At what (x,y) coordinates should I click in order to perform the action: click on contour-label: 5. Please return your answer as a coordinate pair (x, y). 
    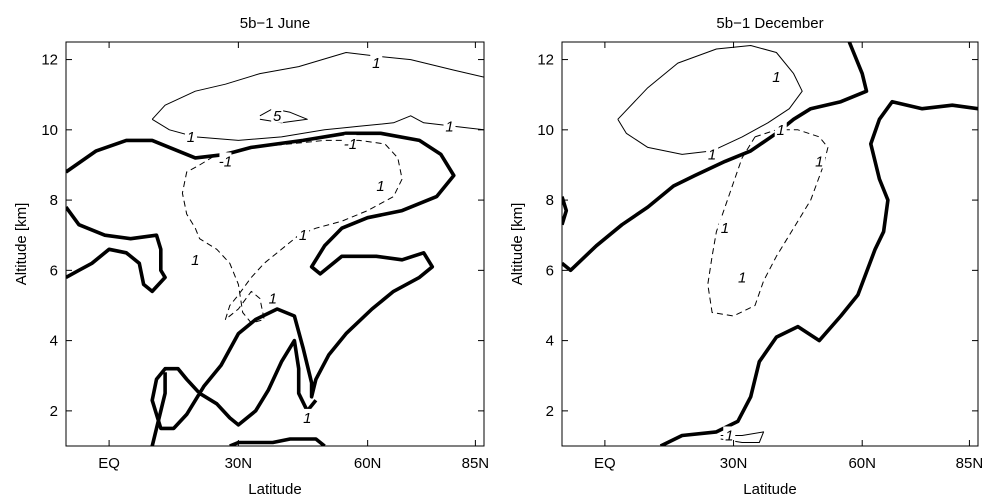
    Looking at the image, I should click on (277, 116).